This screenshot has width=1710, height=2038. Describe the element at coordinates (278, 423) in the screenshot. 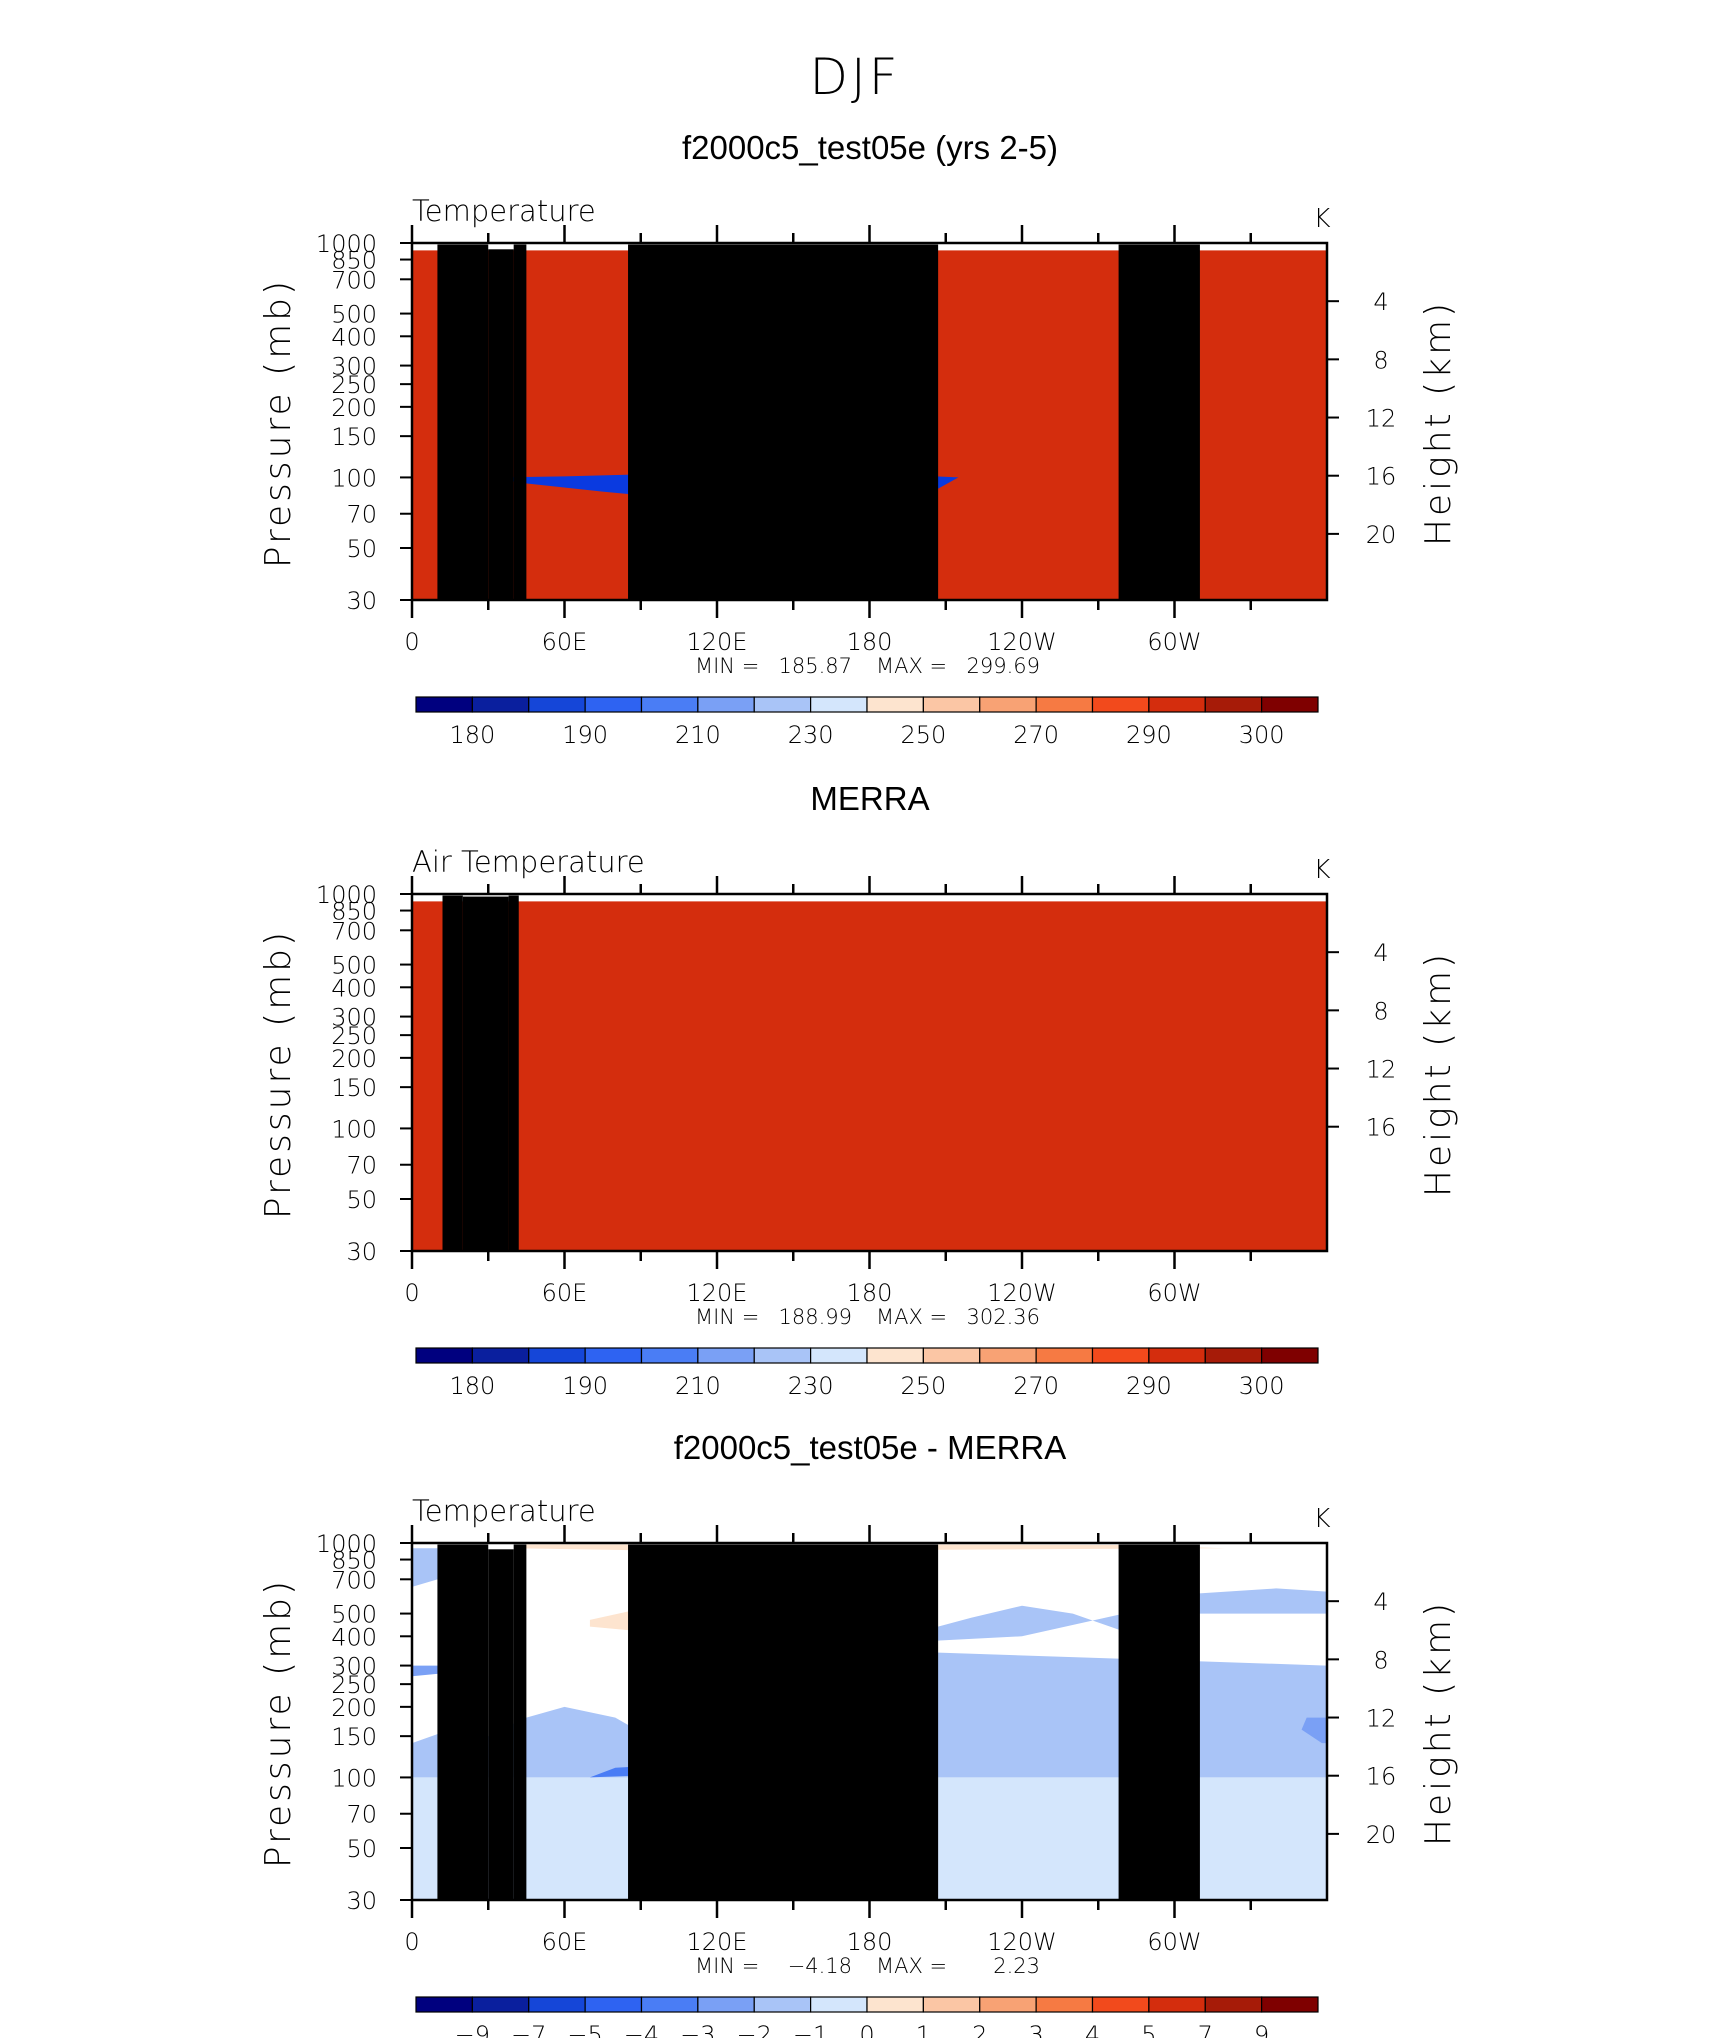

I see `left-axis-title: Pressure (mb)` at that location.